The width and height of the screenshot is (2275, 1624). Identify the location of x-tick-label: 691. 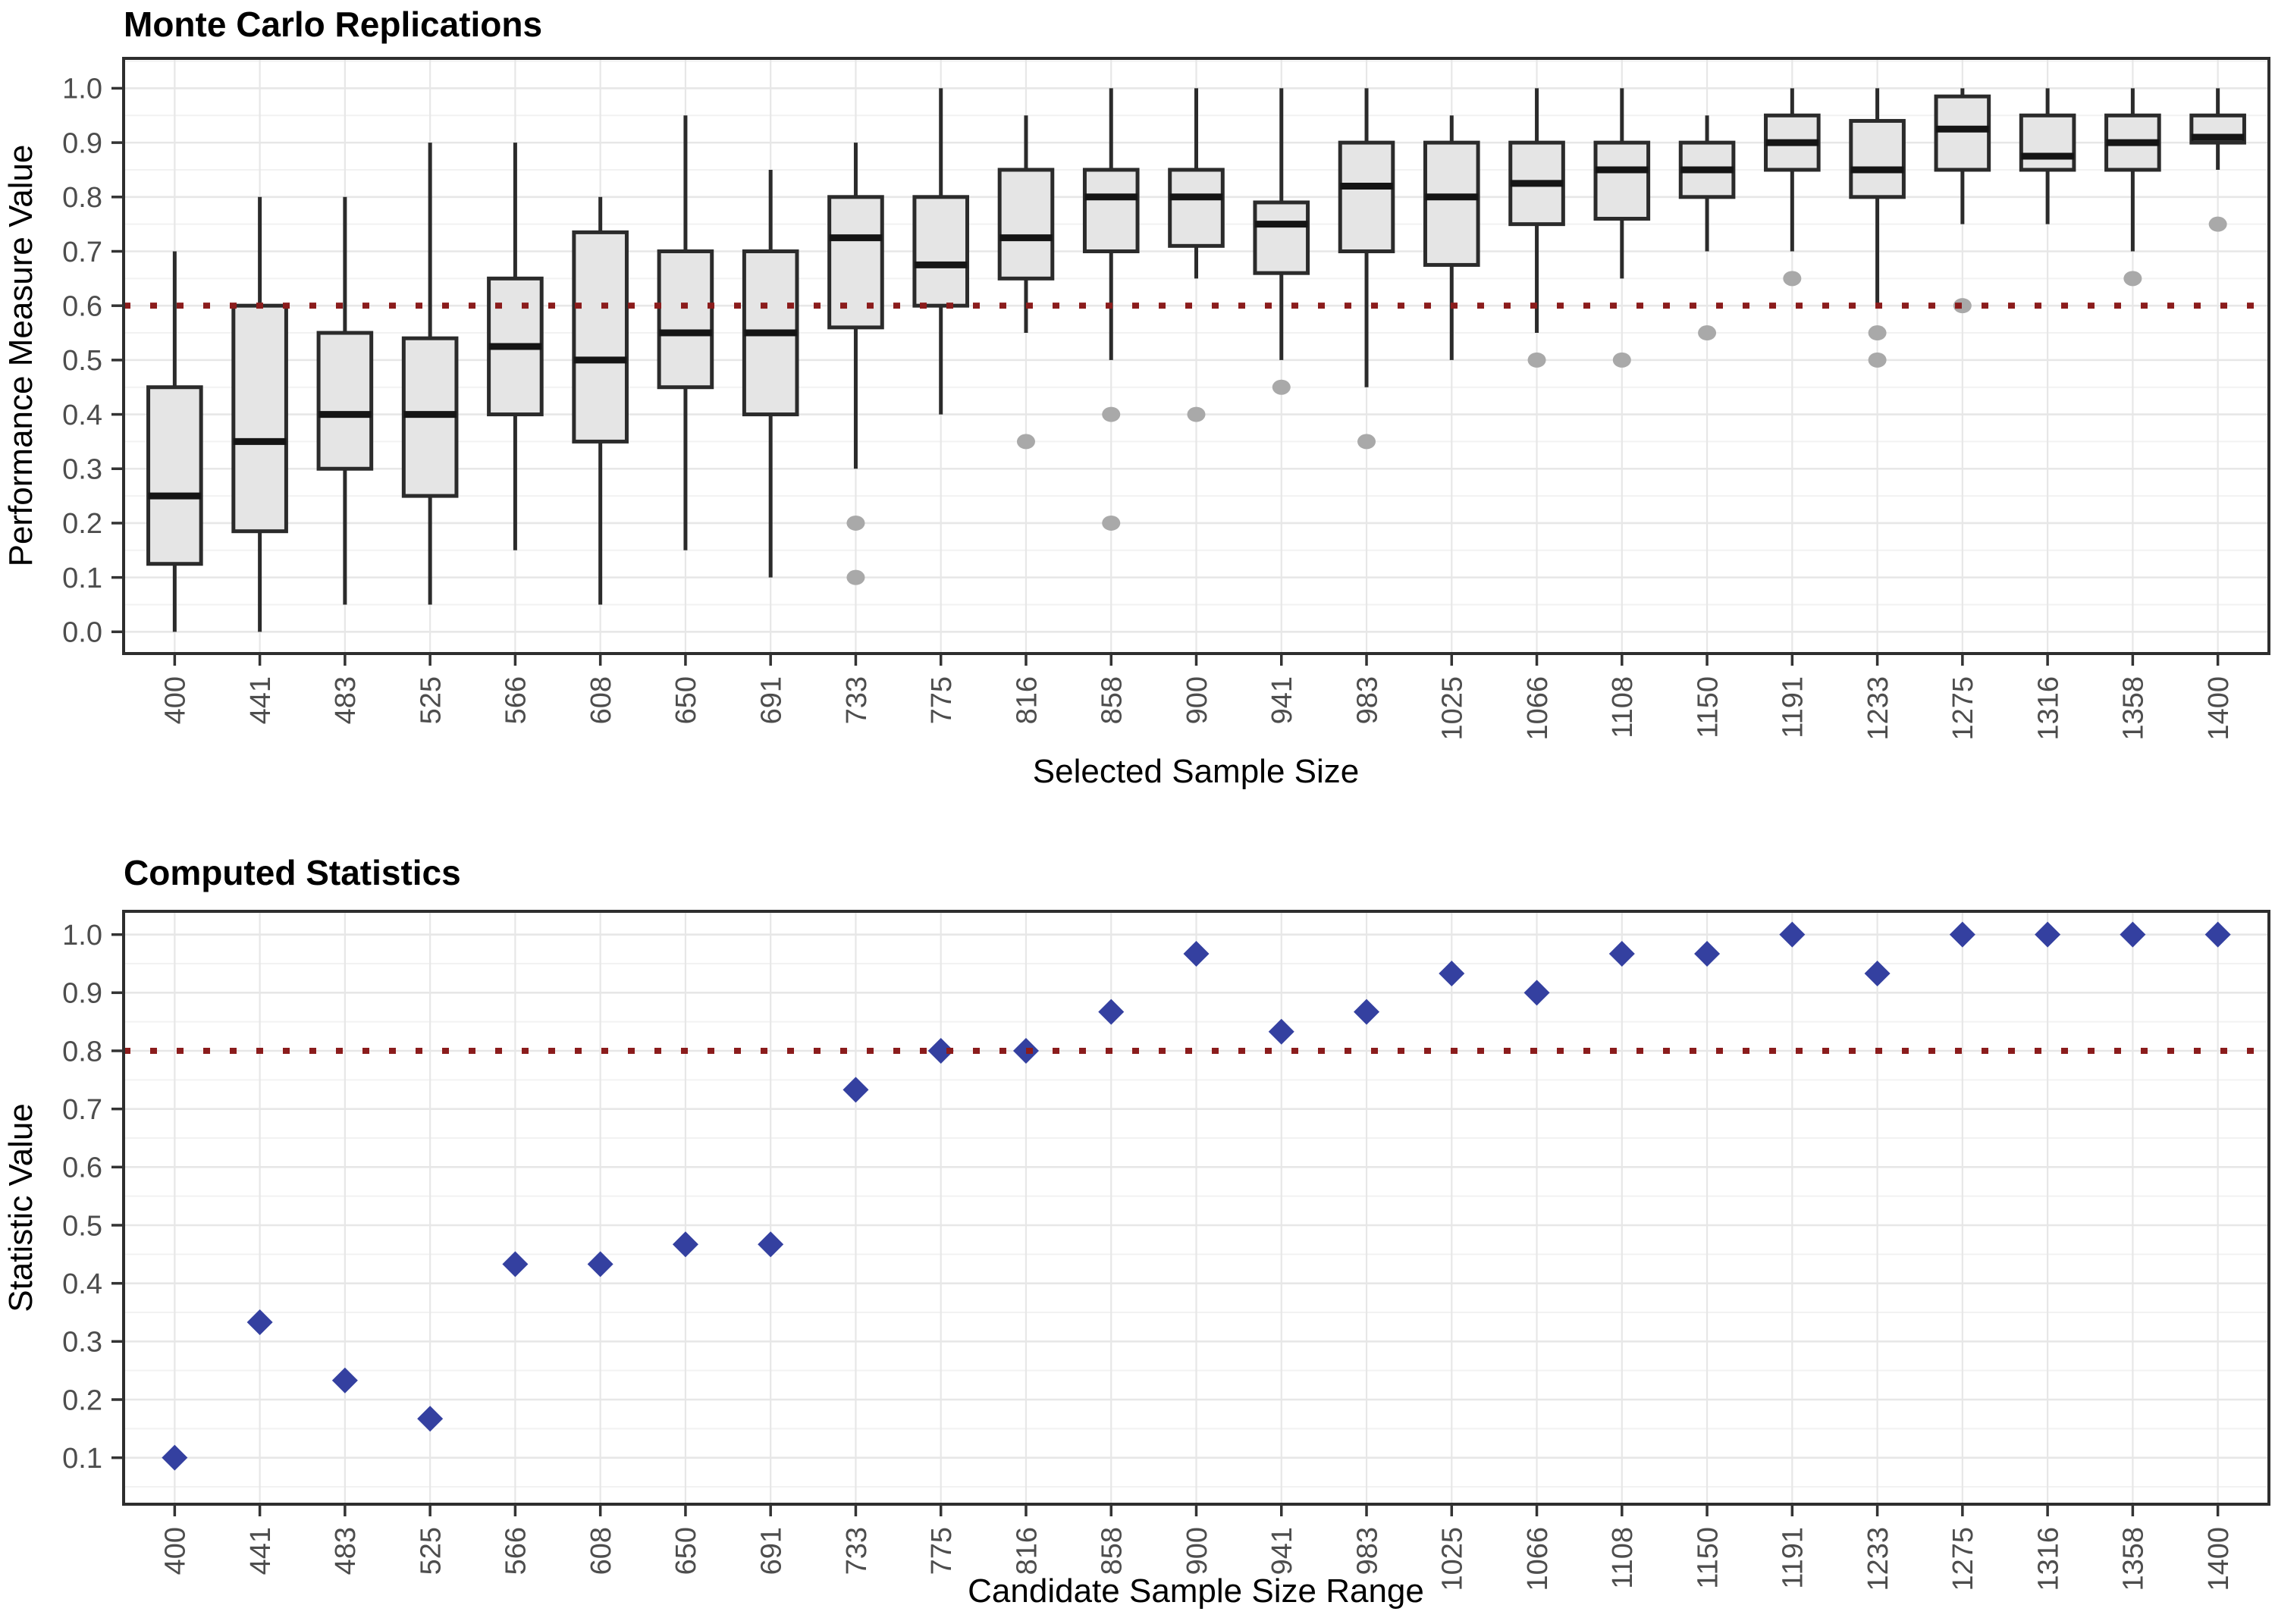
(771, 700).